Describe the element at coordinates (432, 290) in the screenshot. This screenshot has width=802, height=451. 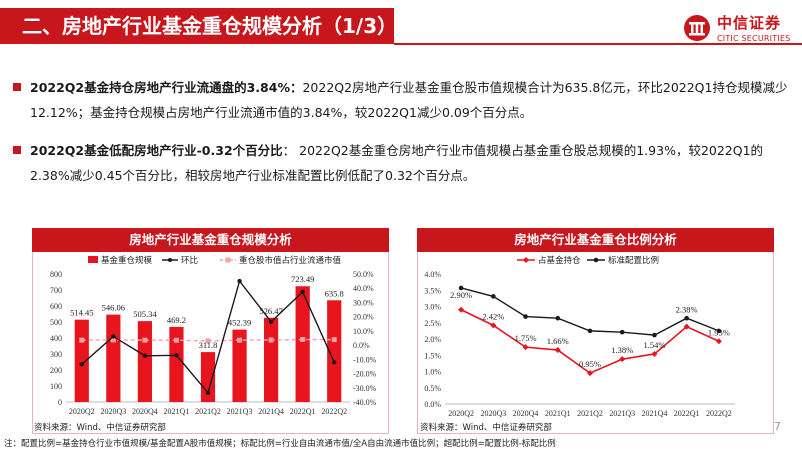
I see `y-tick-label: 3.5%` at that location.